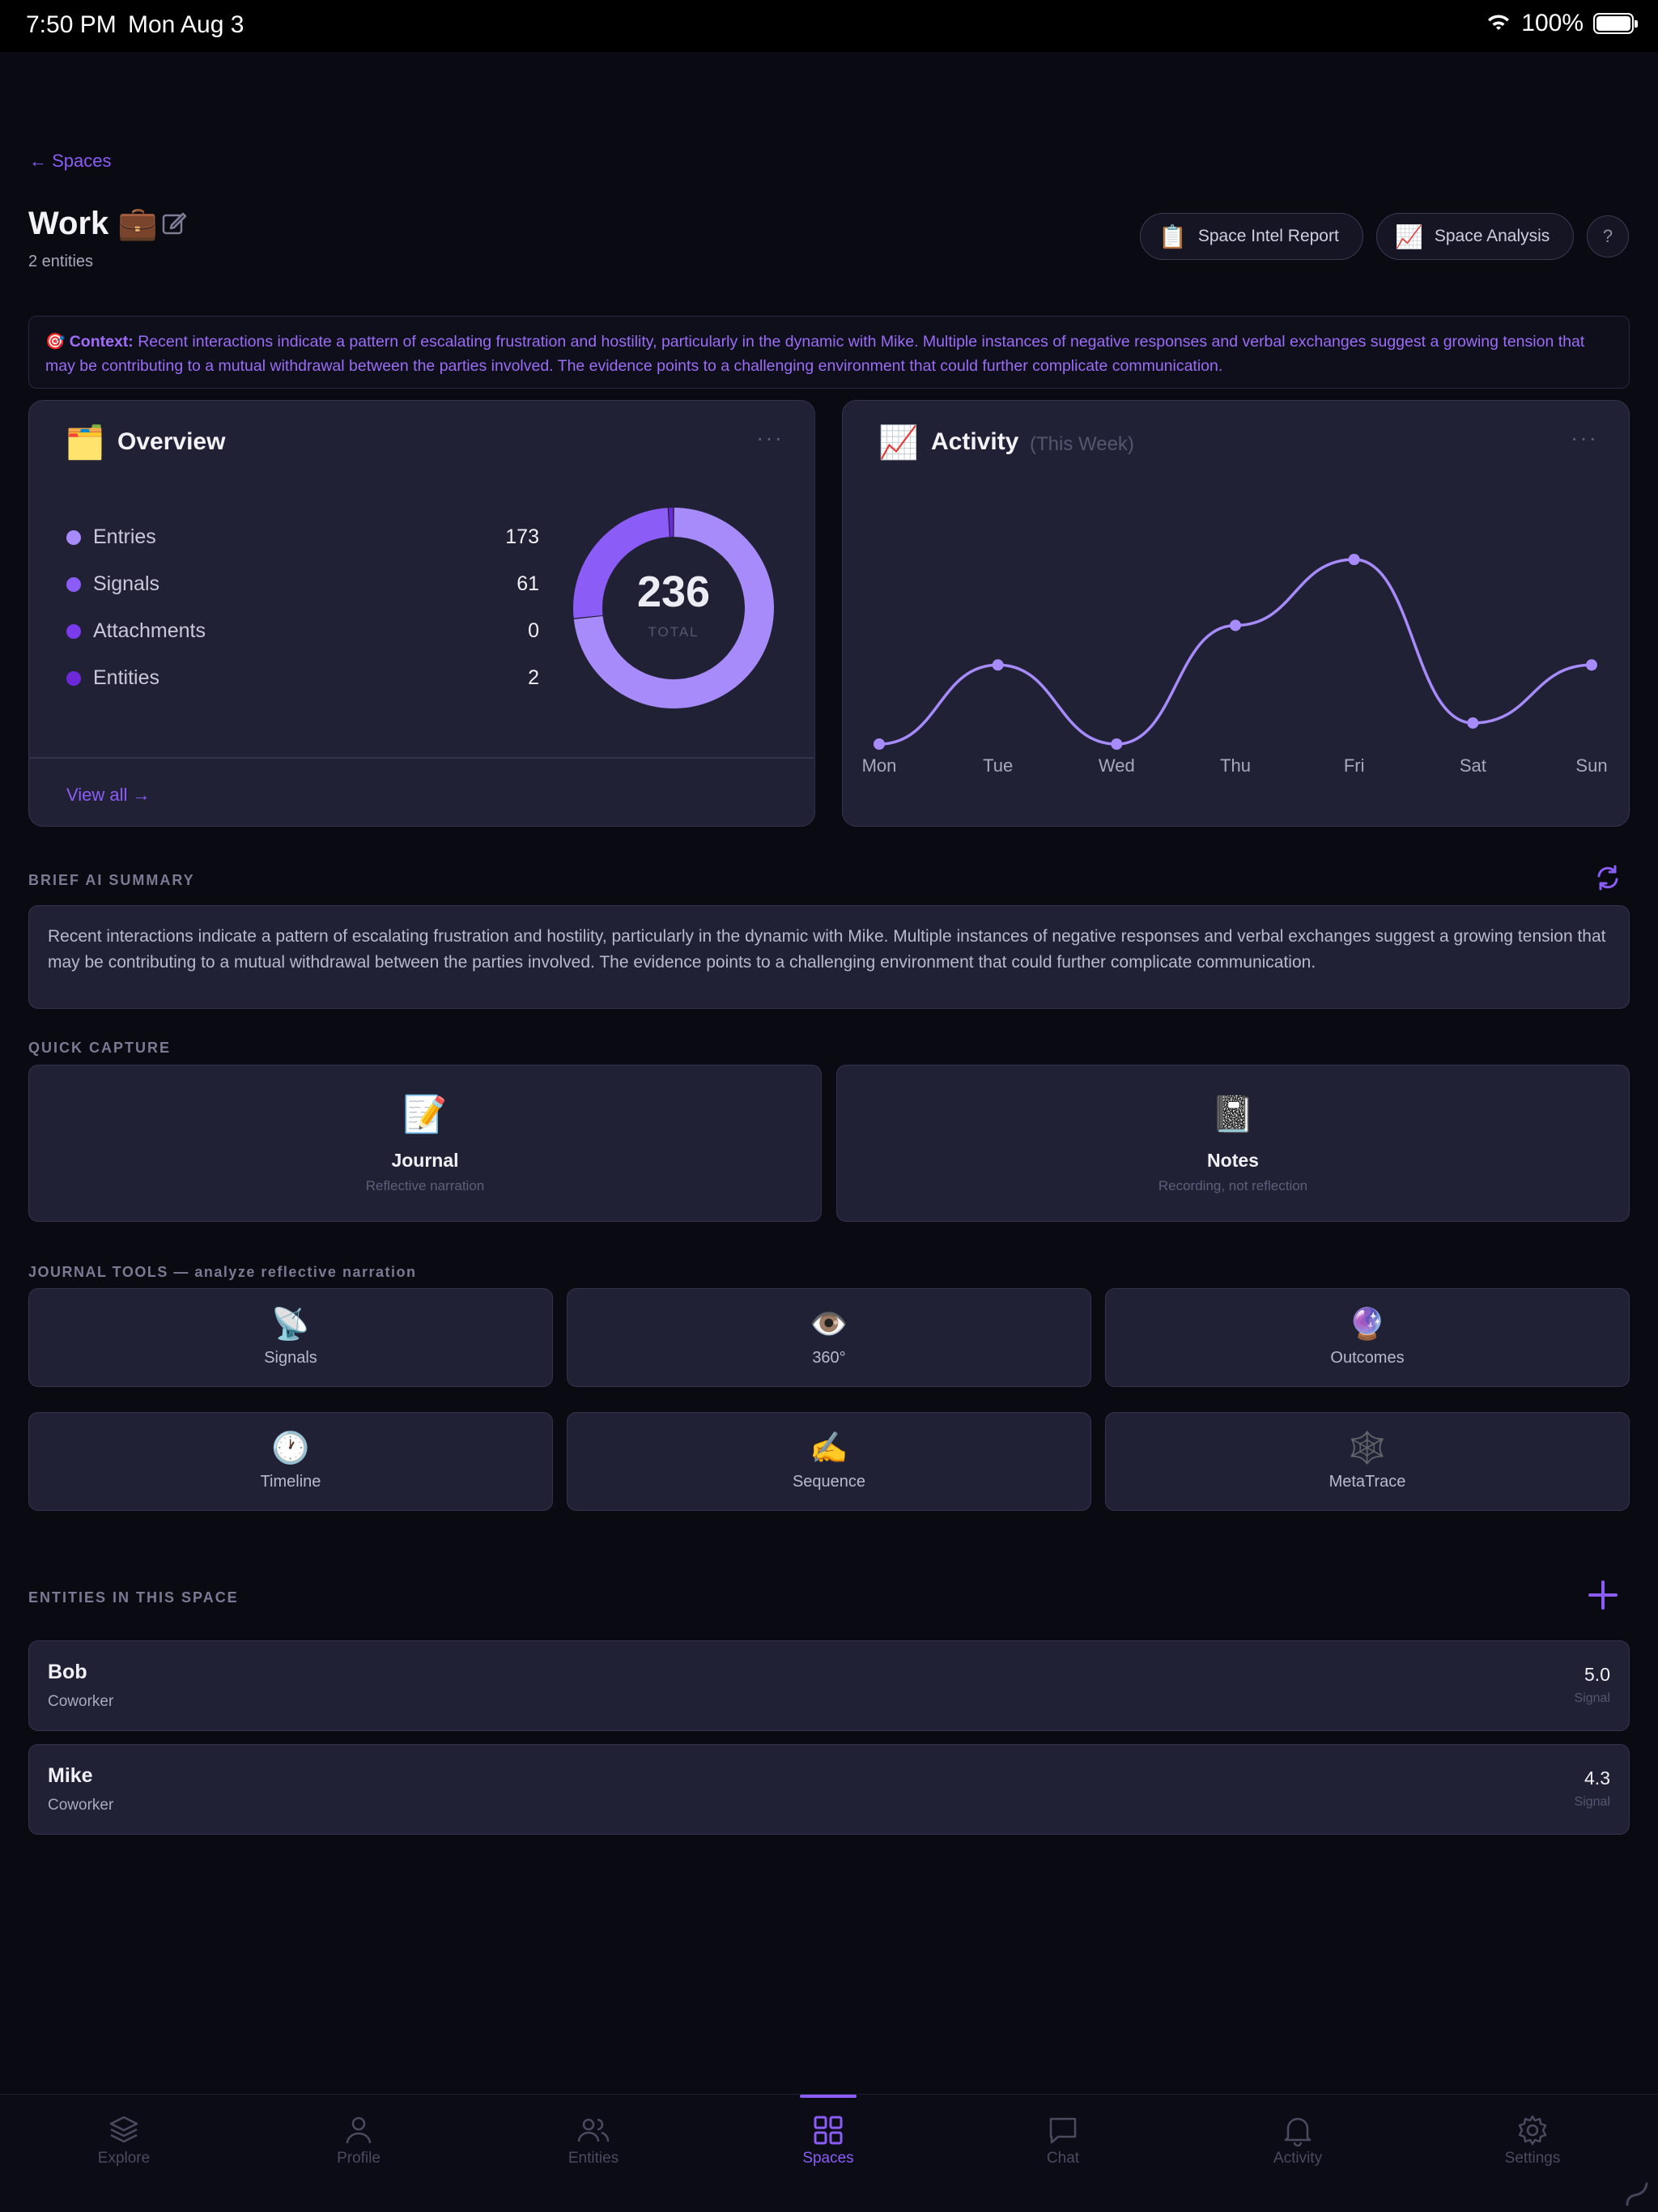 This screenshot has width=1658, height=2212. I want to click on activity-period: (This Week), so click(1082, 444).